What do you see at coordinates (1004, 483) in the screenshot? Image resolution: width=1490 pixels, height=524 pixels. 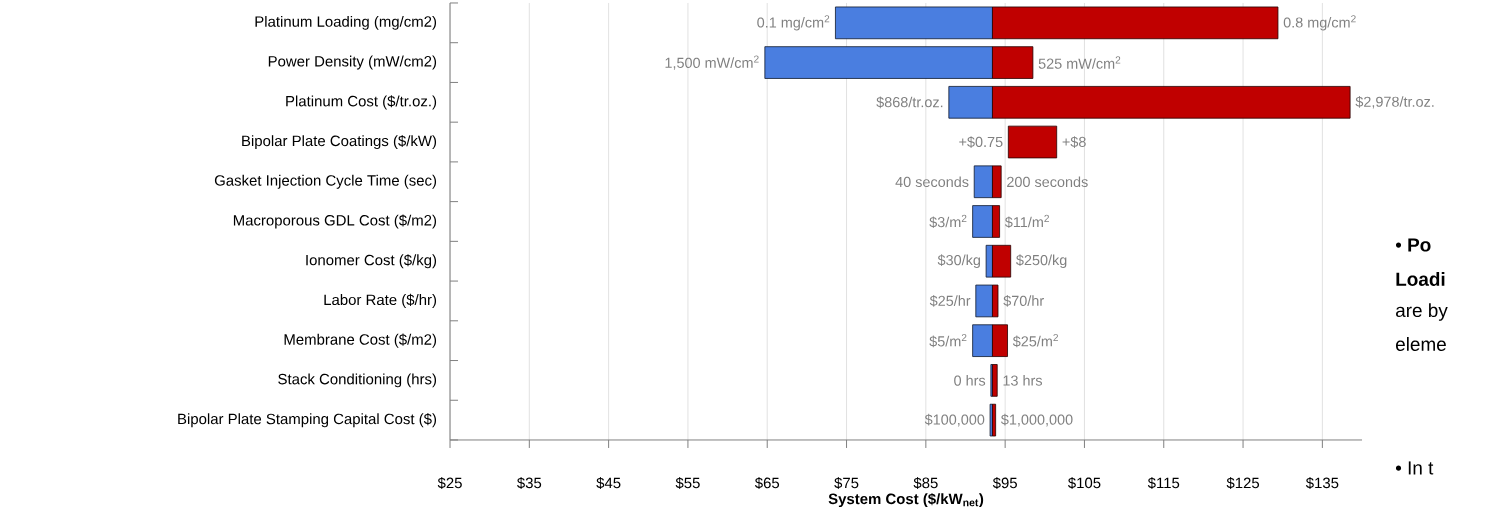 I see `x-tick-label: $95` at bounding box center [1004, 483].